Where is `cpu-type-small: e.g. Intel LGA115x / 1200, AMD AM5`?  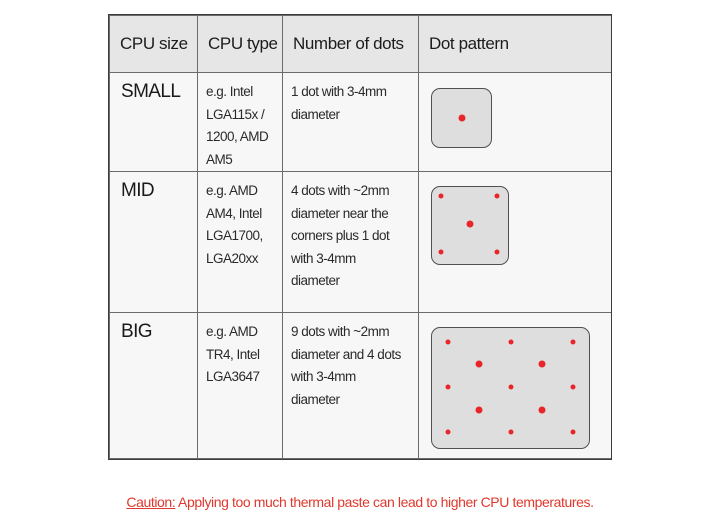 cpu-type-small: e.g. Intel LGA115x / 1200, AMD AM5 is located at coordinates (240, 122).